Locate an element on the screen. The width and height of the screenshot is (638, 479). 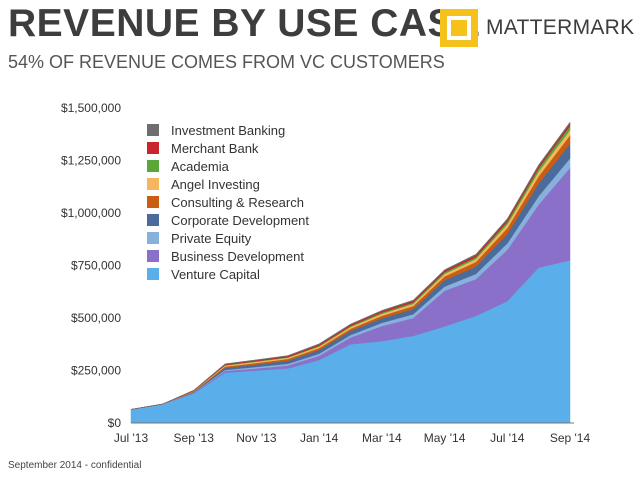
legend-swatch-consulting-research is located at coordinates (153, 202).